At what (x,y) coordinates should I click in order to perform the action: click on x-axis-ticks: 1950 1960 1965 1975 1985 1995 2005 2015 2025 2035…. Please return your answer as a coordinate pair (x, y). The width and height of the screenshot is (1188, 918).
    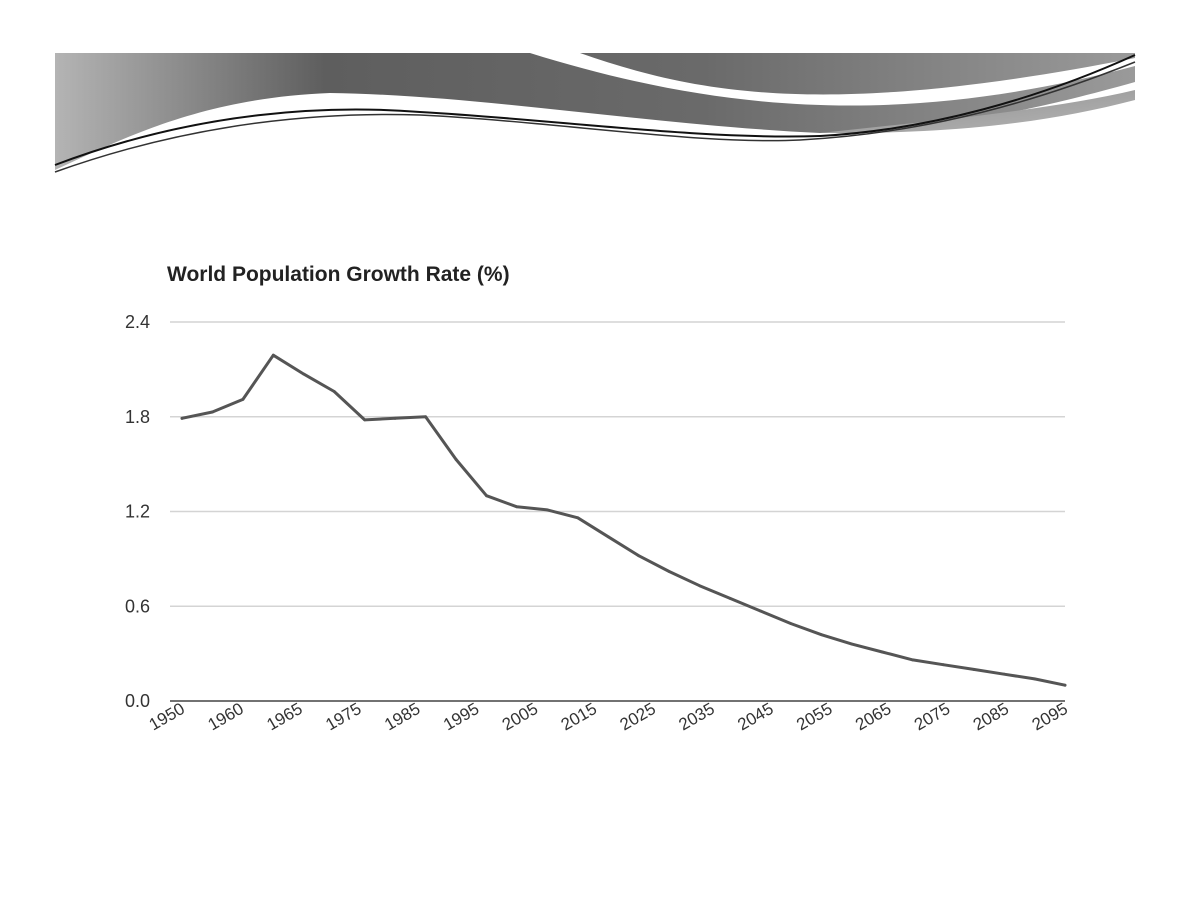
    Looking at the image, I should click on (608, 716).